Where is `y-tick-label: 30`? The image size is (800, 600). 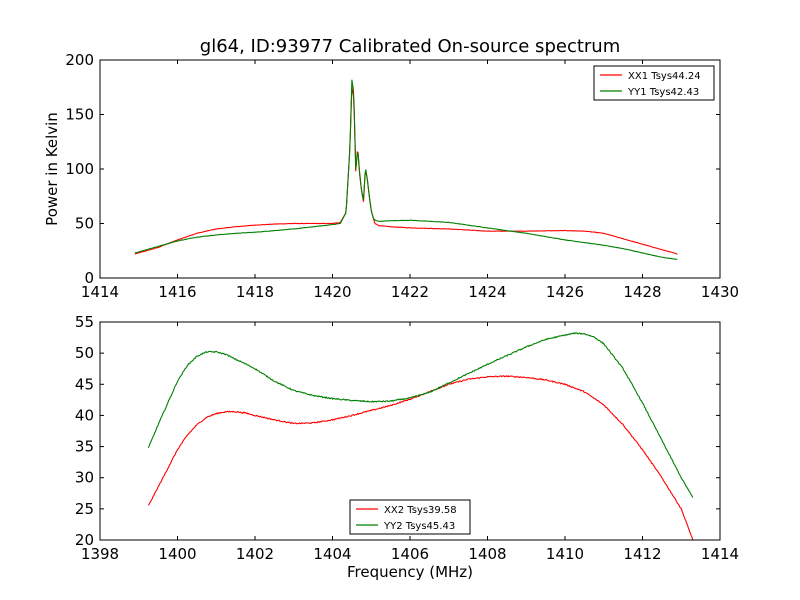 y-tick-label: 30 is located at coordinates (84, 478).